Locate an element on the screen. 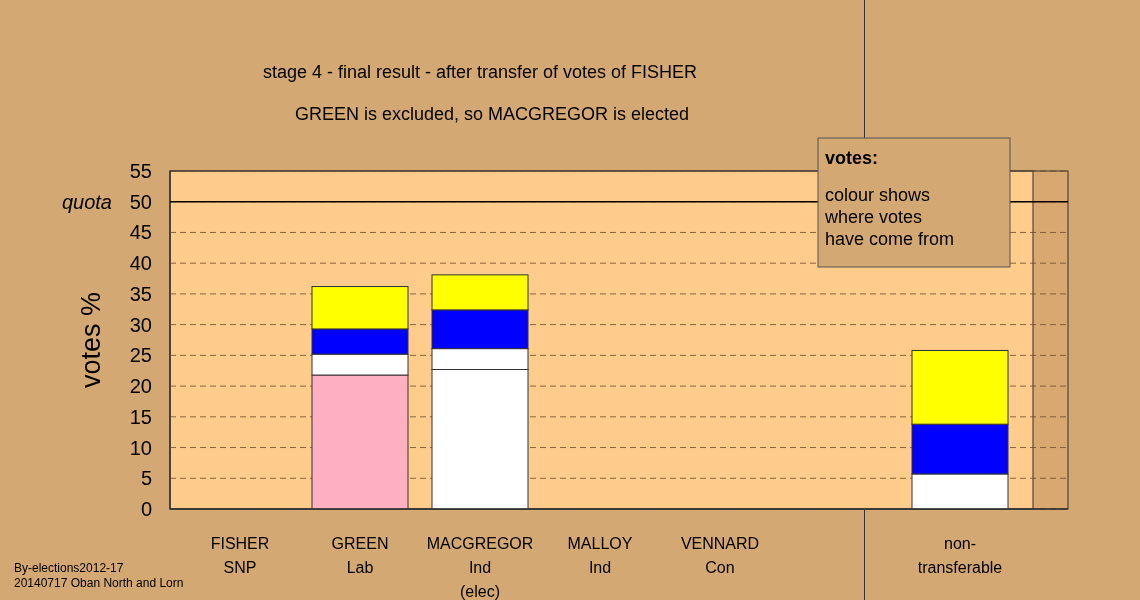 This screenshot has height=600, width=1140. y-tick-label: 15 is located at coordinates (140, 416).